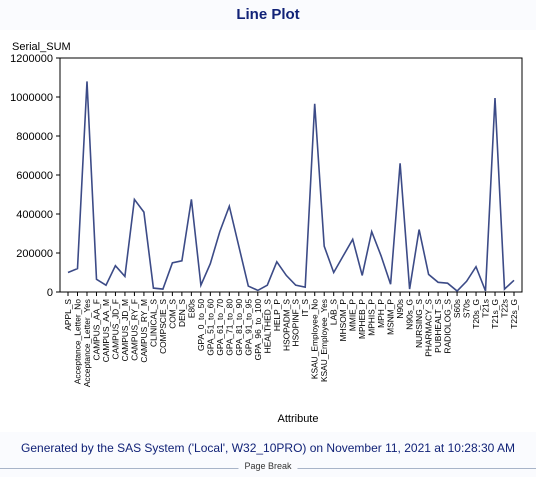 This screenshot has height=477, width=536. I want to click on x-tick-label: GPA_51_to_60, so click(210, 327).